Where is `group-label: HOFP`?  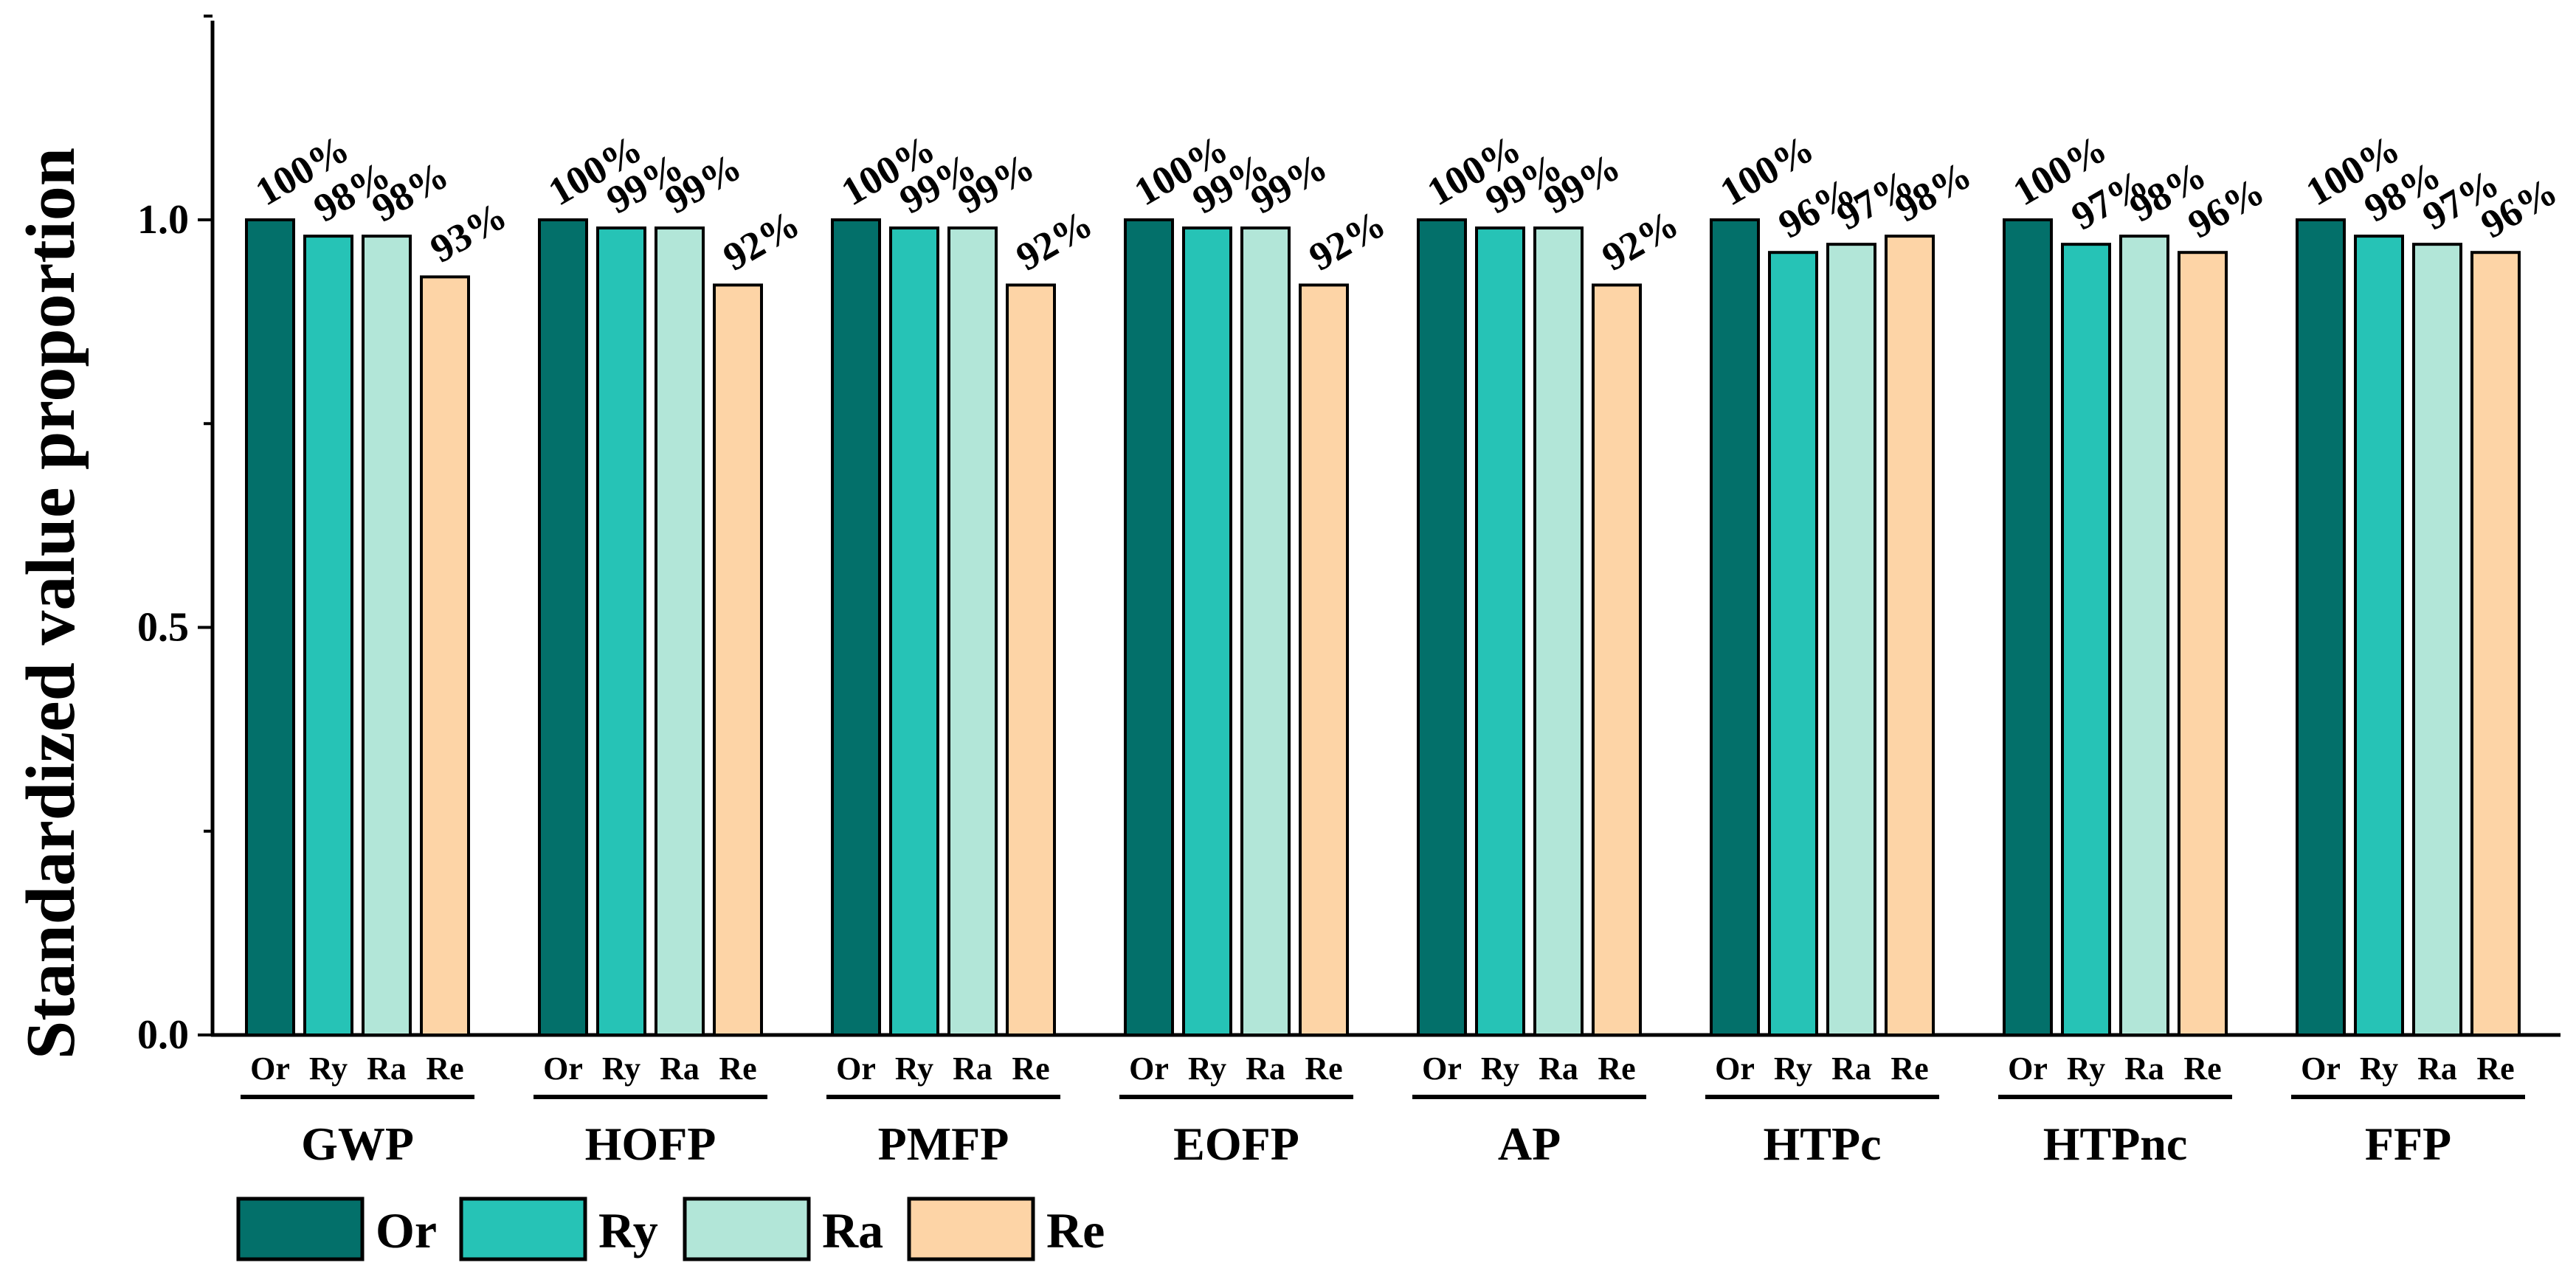 group-label: HOFP is located at coordinates (650, 1144).